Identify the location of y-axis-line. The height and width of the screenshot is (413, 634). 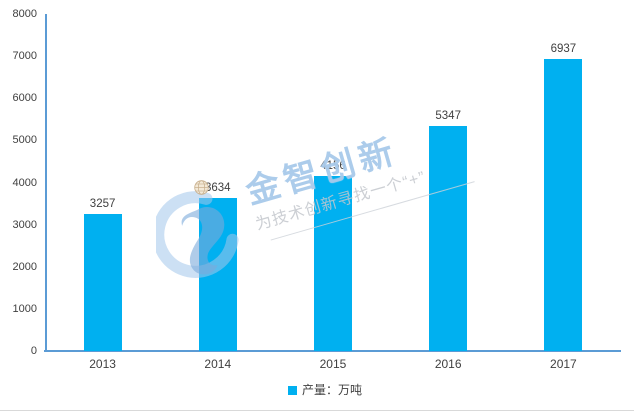
(46, 182).